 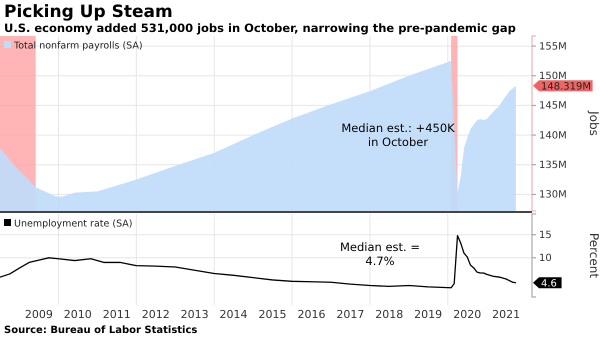 I want to click on x-tick-label: 2010, so click(x=78, y=314).